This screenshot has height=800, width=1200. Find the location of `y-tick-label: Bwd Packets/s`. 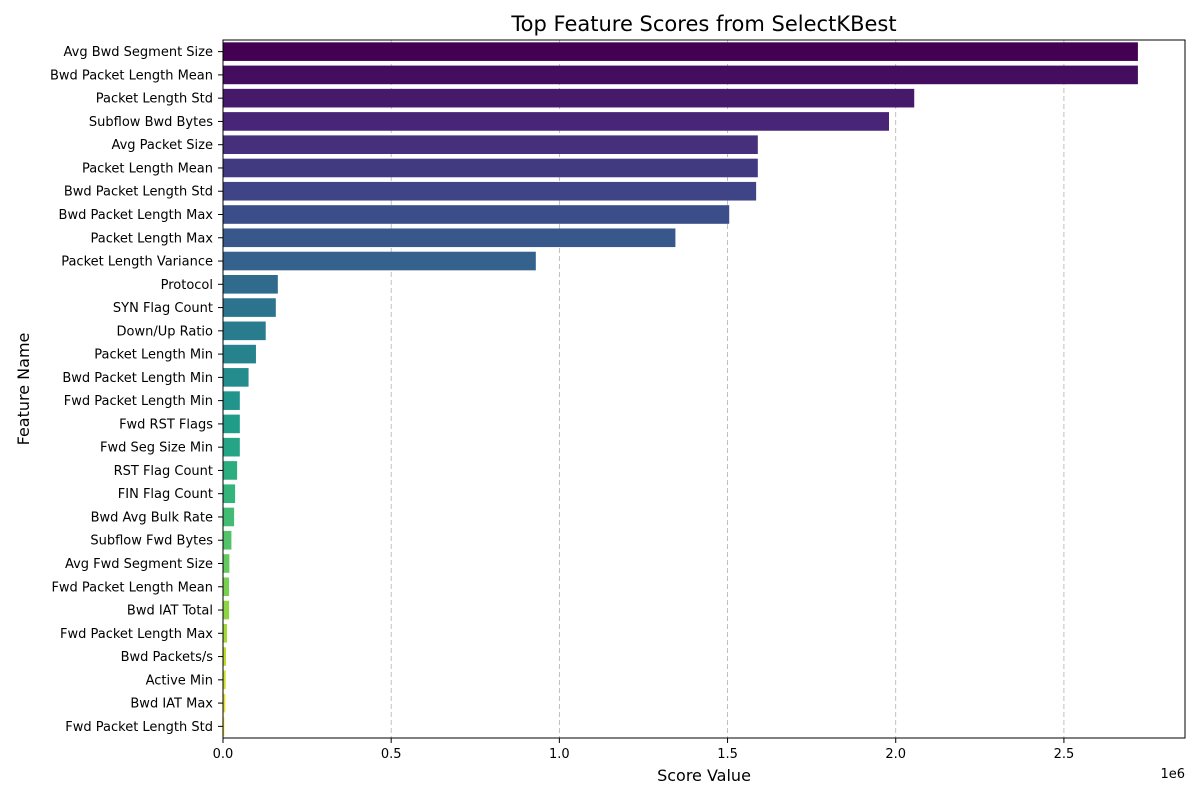

y-tick-label: Bwd Packets/s is located at coordinates (167, 657).